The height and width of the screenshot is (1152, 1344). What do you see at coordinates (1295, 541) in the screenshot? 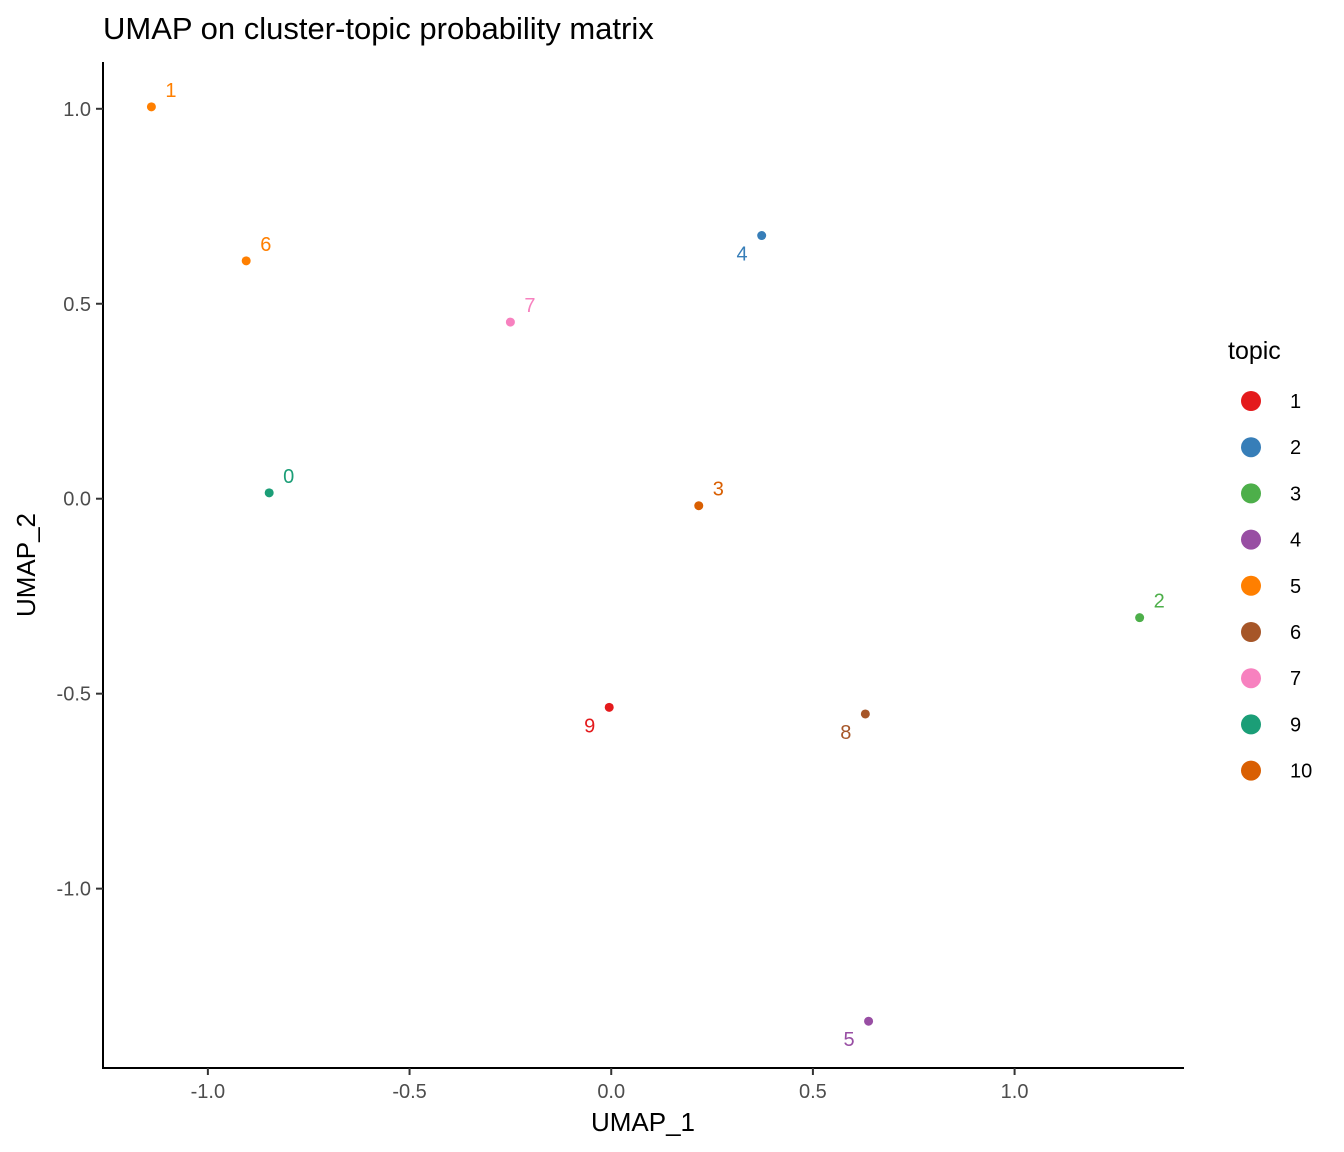
I see `legend-label-4: 4` at bounding box center [1295, 541].